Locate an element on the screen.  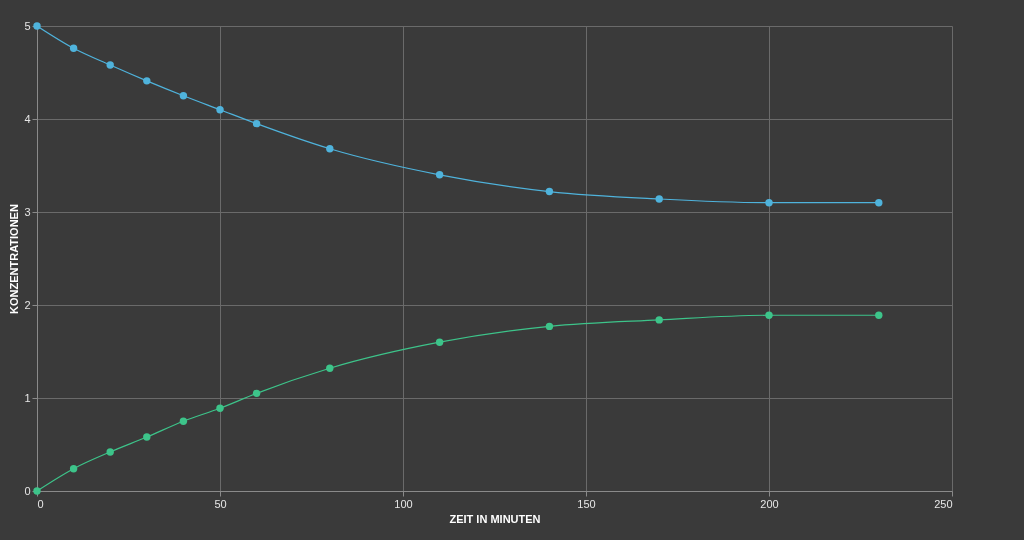
x-tick-label: 50 is located at coordinates (220, 503).